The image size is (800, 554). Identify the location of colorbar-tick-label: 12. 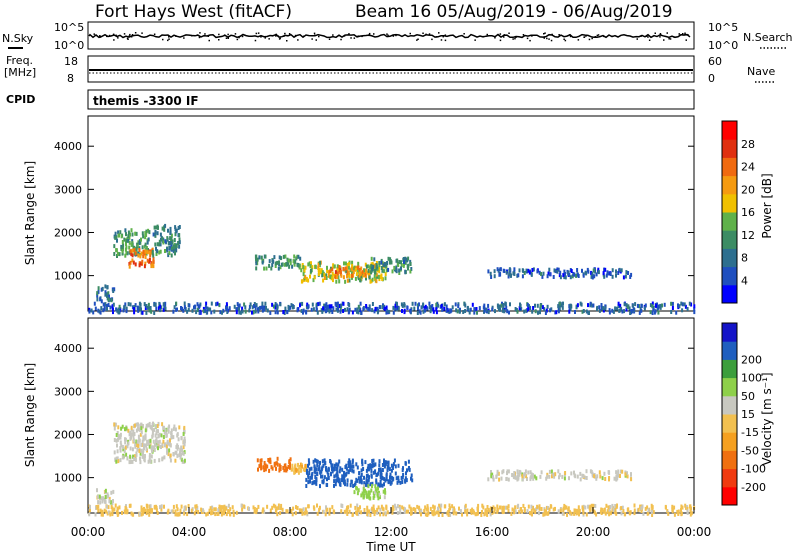
(748, 235).